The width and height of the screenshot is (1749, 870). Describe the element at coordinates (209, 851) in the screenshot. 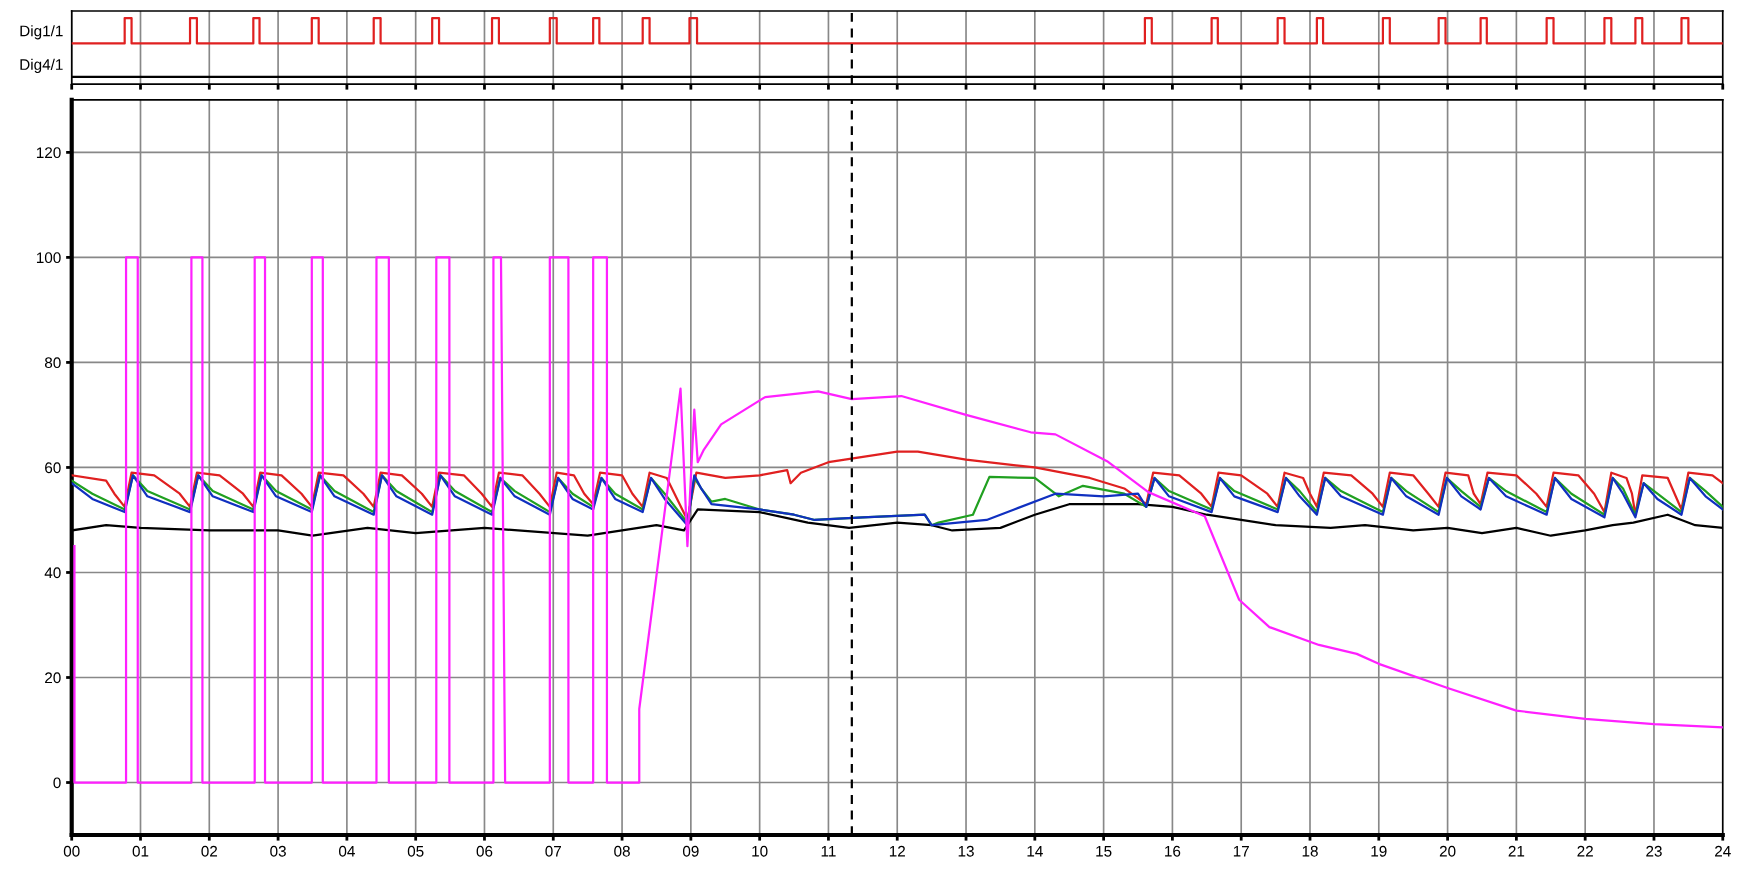

I see `x-tick-label: 02` at that location.